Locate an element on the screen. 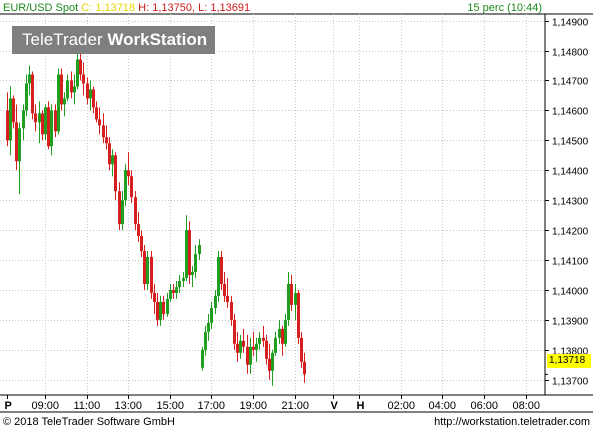  x-tick-label: 21:00 is located at coordinates (296, 406).